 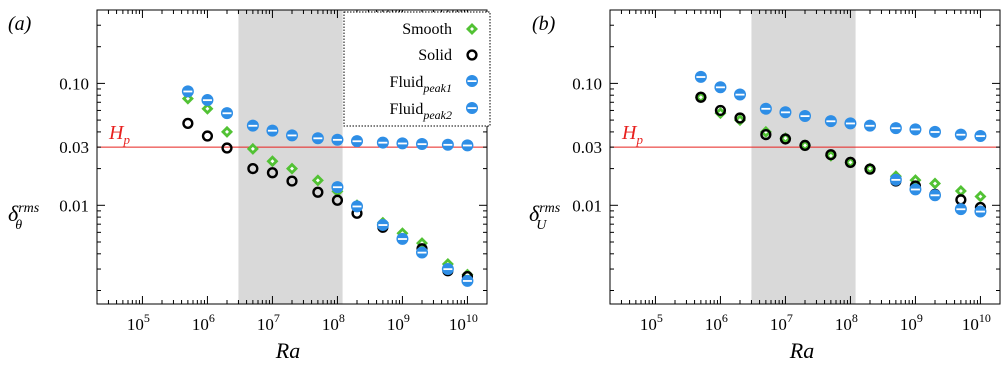 I want to click on legend-label-smooth: Smooth, so click(x=427, y=29).